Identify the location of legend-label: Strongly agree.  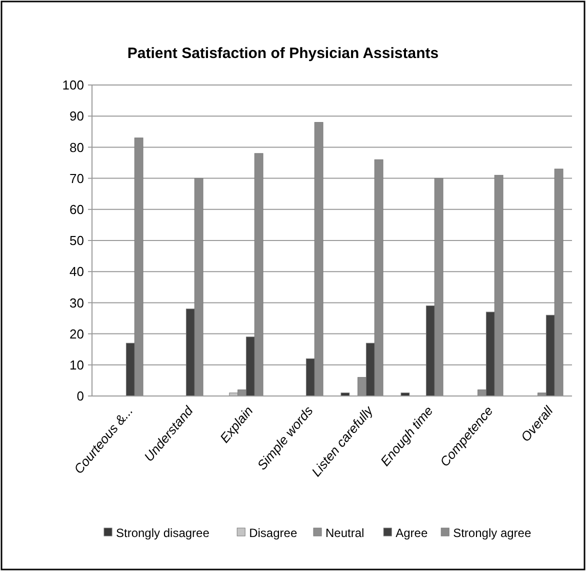
(492, 533).